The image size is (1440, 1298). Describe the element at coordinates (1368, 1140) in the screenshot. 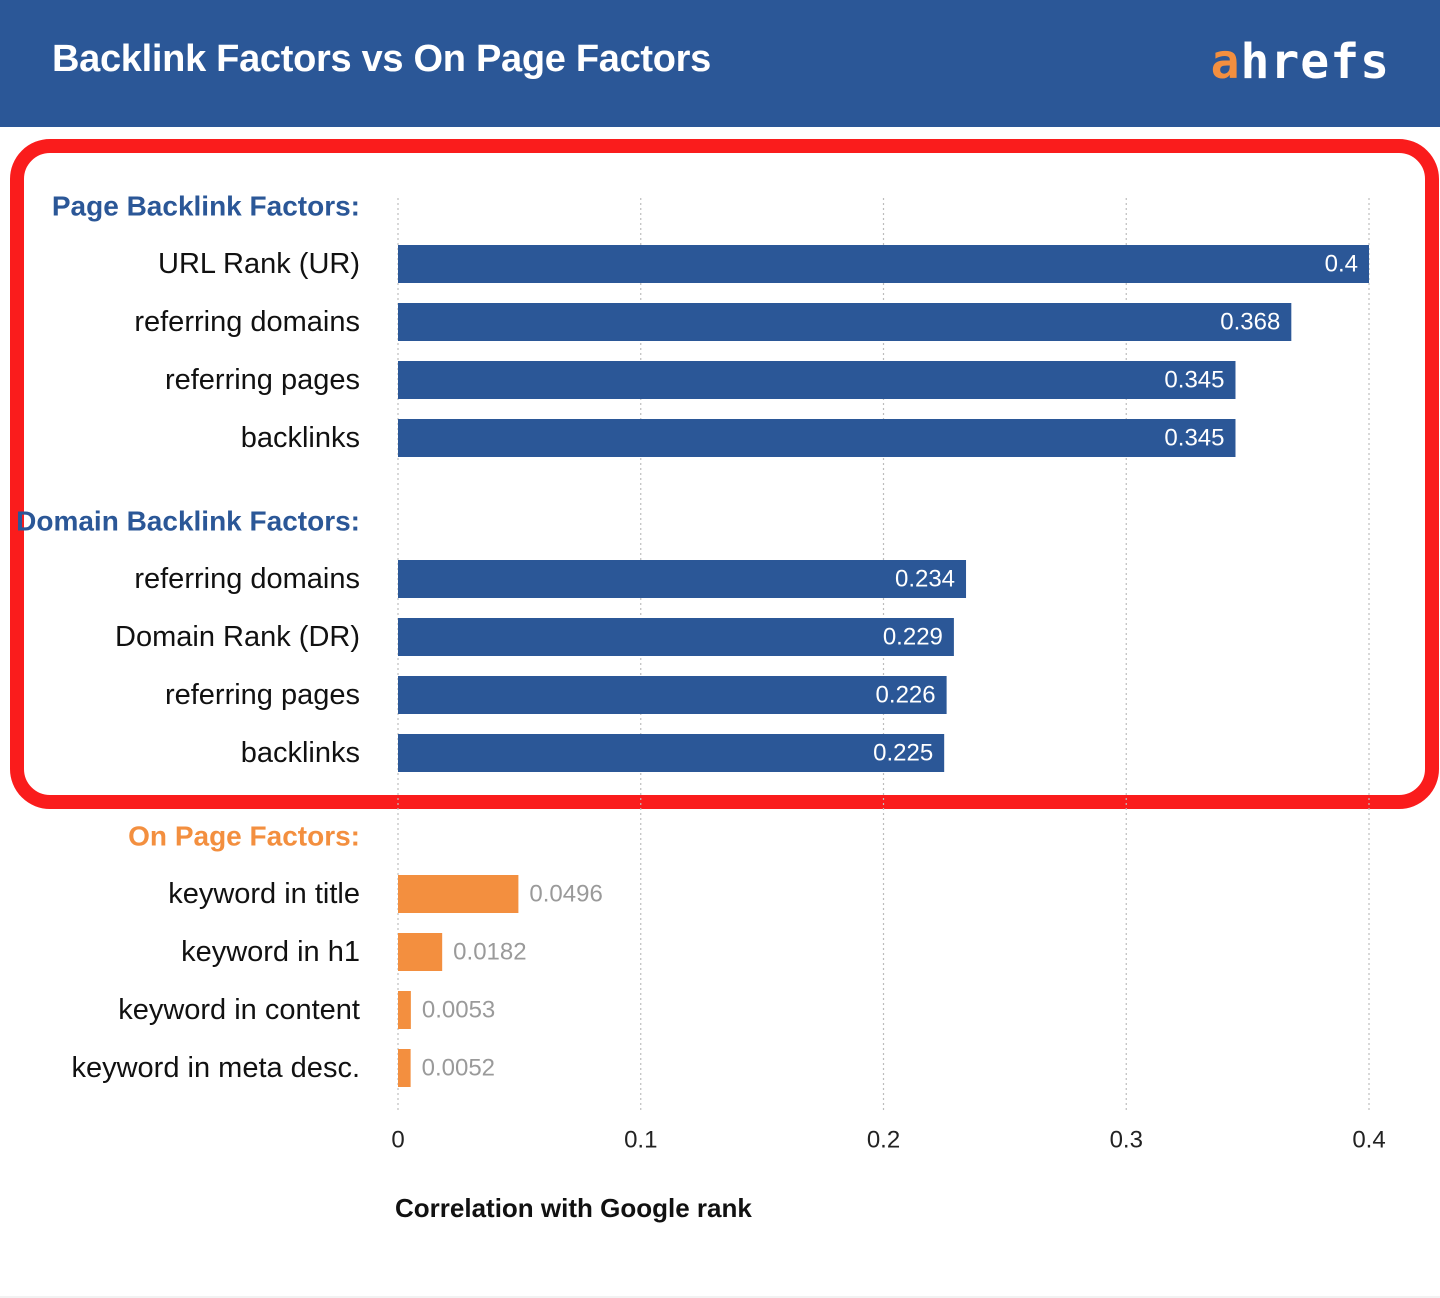

I see `x-tick-label: 0.4` at that location.